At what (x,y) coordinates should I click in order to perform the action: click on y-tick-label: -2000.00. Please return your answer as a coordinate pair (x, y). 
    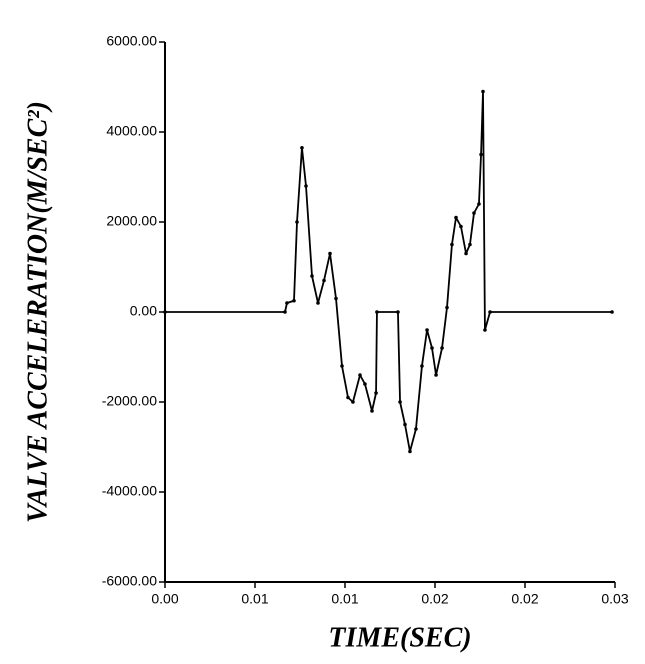
    Looking at the image, I should click on (129, 401).